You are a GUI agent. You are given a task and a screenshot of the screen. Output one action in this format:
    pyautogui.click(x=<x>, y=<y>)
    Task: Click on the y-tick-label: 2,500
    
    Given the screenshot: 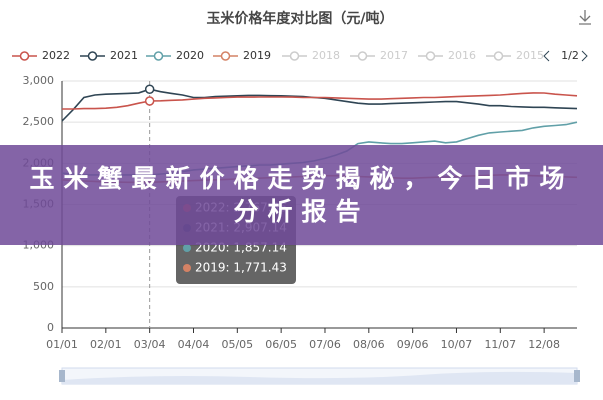 What is the action you would take?
    pyautogui.click(x=39, y=121)
    